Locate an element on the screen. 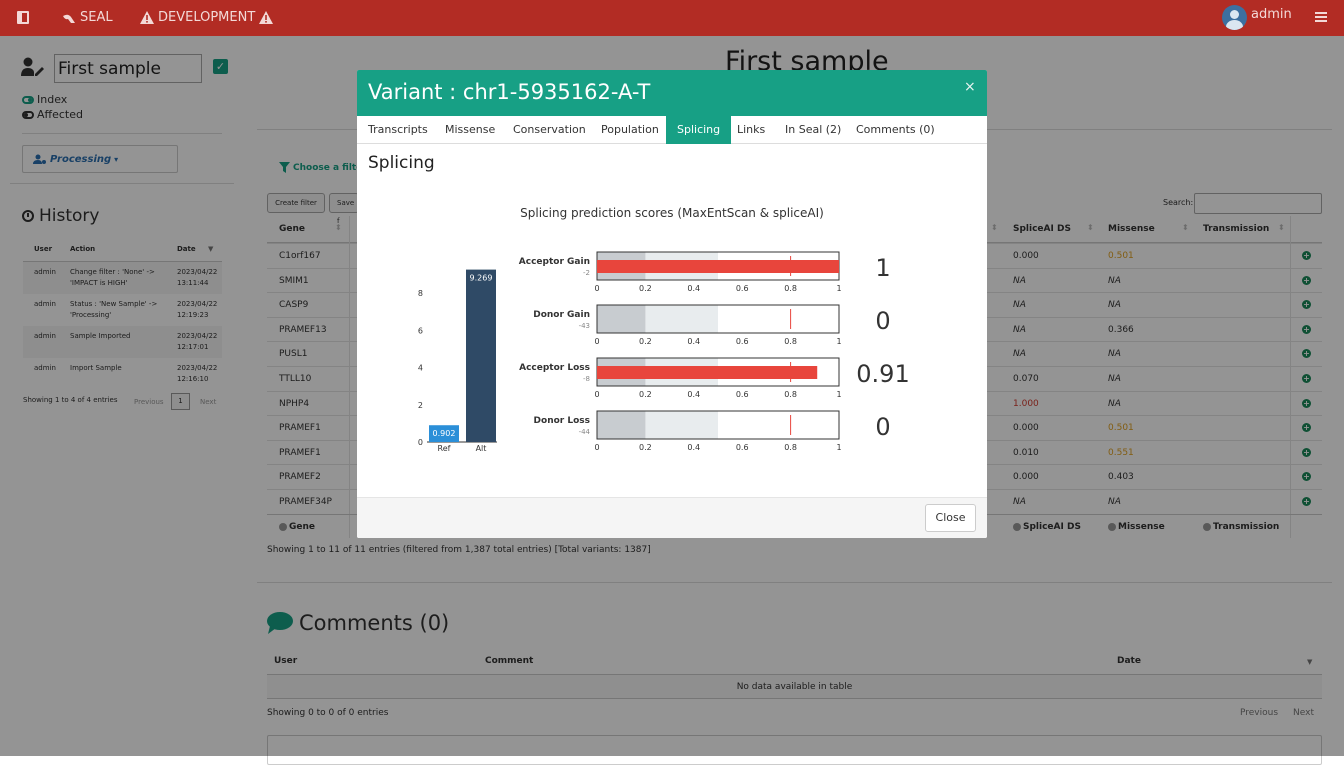  history-action: Status : 'New Sample' -> is located at coordinates (114, 304).